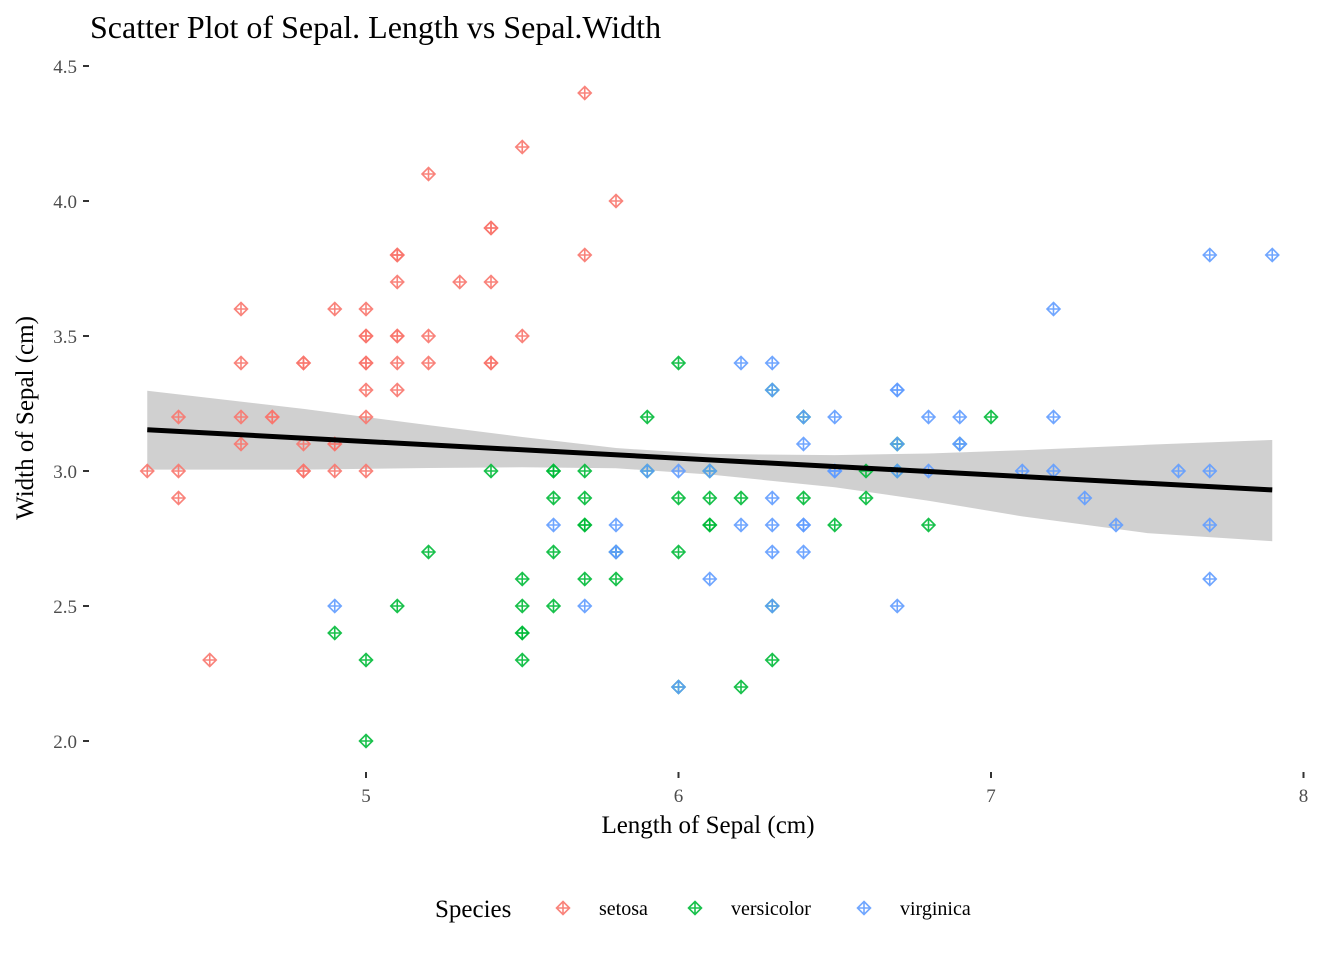 This screenshot has height=960, width=1344. I want to click on y-tick-label: 3.5, so click(65, 337).